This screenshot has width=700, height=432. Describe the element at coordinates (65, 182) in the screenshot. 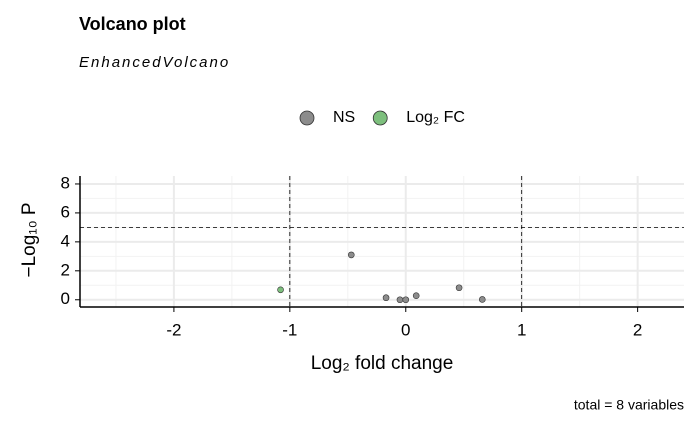

I see `y-tick-label: 8` at that location.